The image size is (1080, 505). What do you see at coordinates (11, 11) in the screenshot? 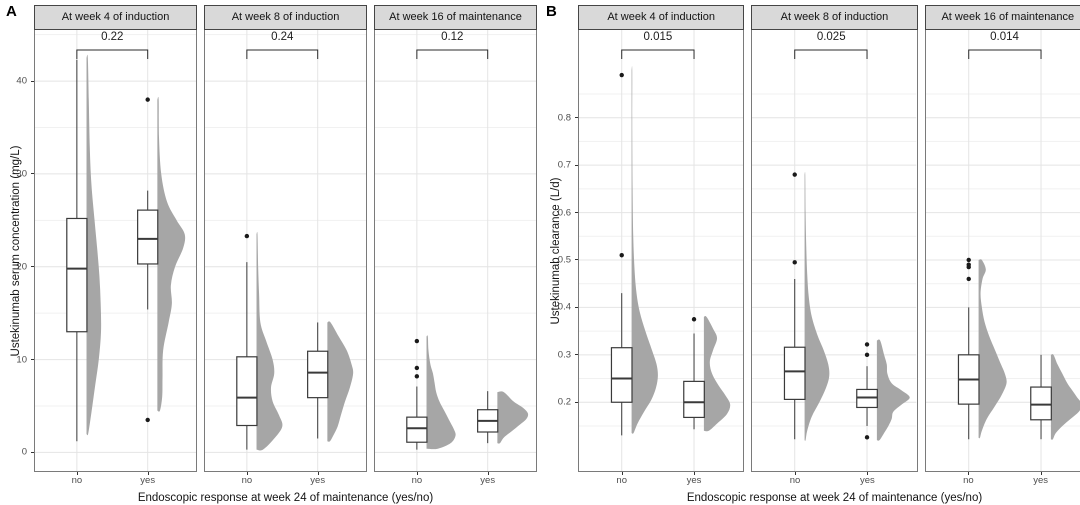
I see `panel-letter-A: A` at bounding box center [11, 11].